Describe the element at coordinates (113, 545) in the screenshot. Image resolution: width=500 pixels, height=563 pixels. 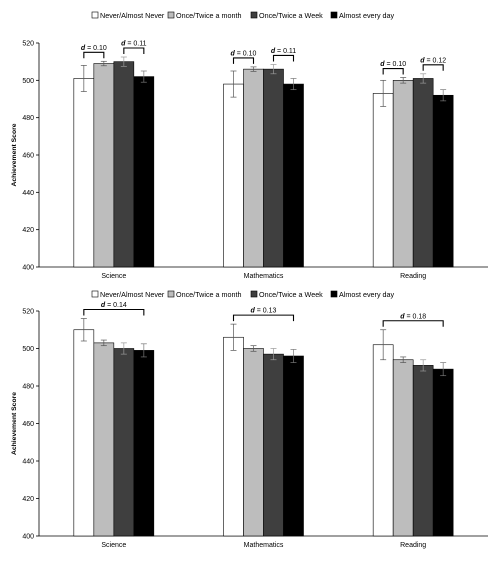
I see `x-tick-label: Science` at that location.